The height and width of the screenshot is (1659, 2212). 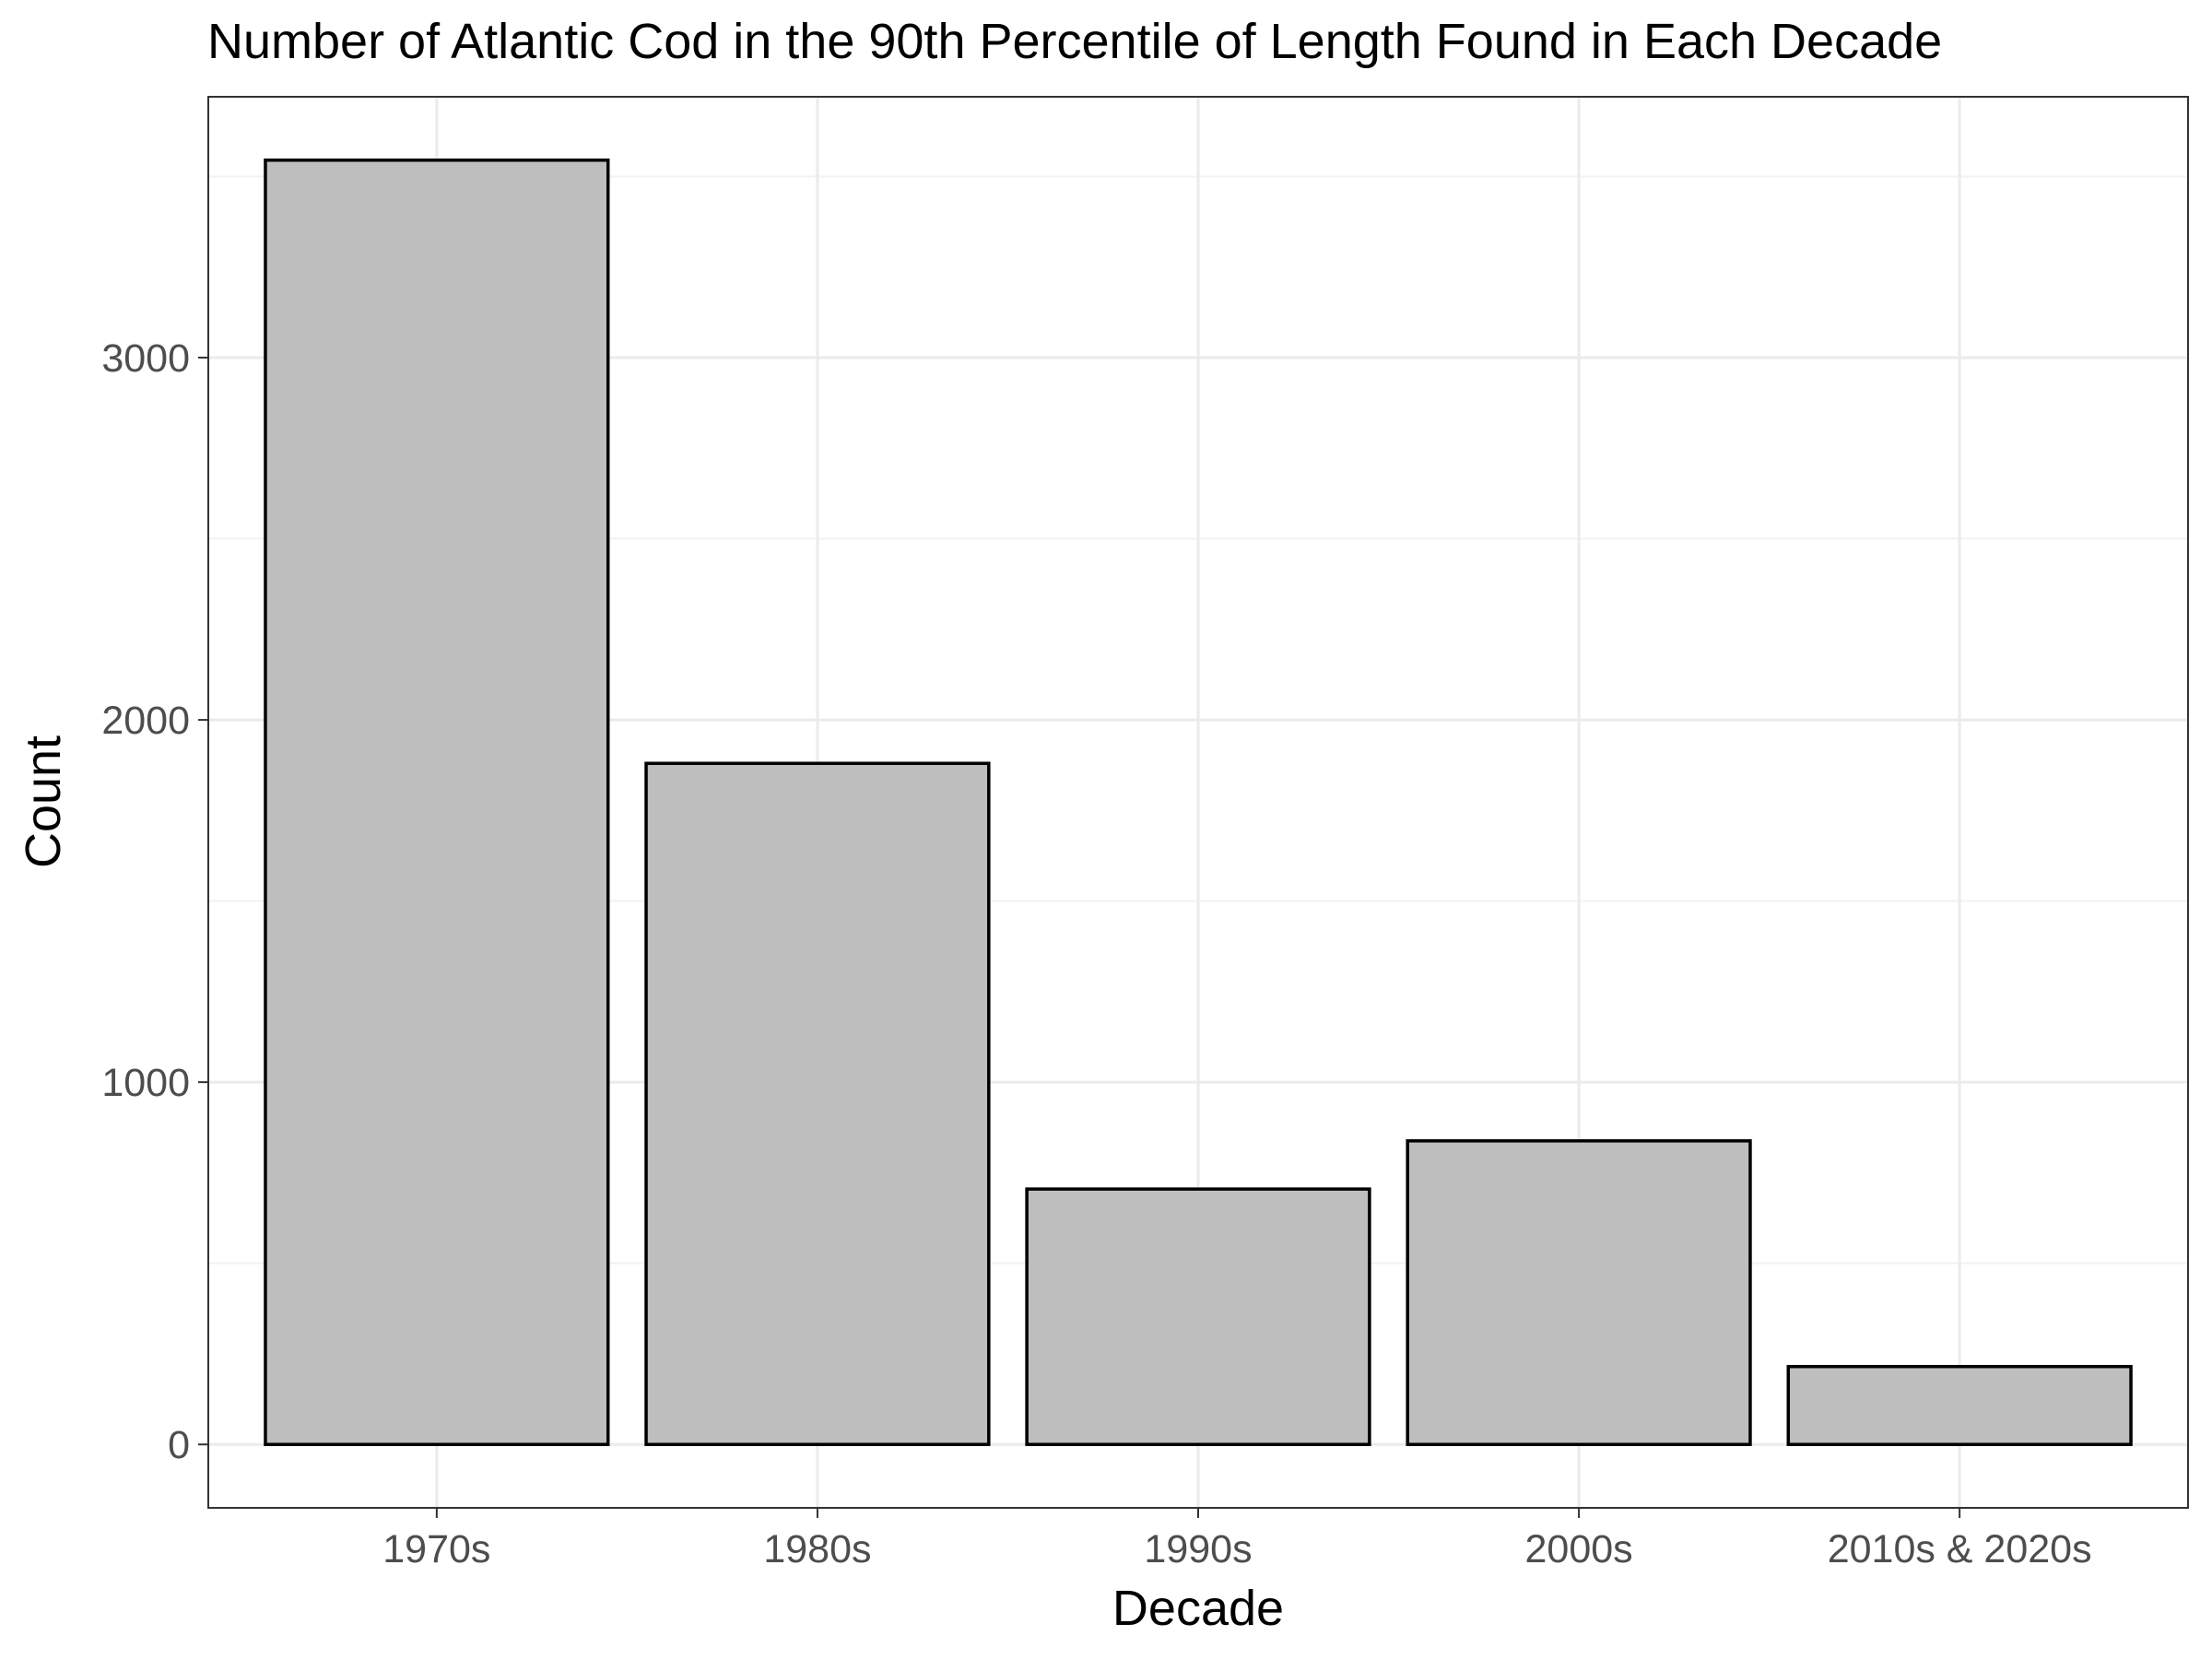 What do you see at coordinates (179, 1445) in the screenshot?
I see `y-tick-label: 0` at bounding box center [179, 1445].